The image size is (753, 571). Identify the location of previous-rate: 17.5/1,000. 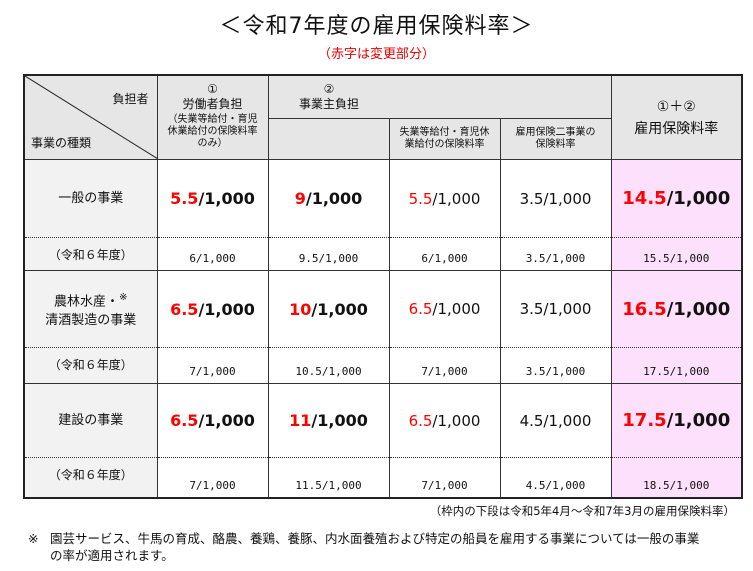
(676, 365).